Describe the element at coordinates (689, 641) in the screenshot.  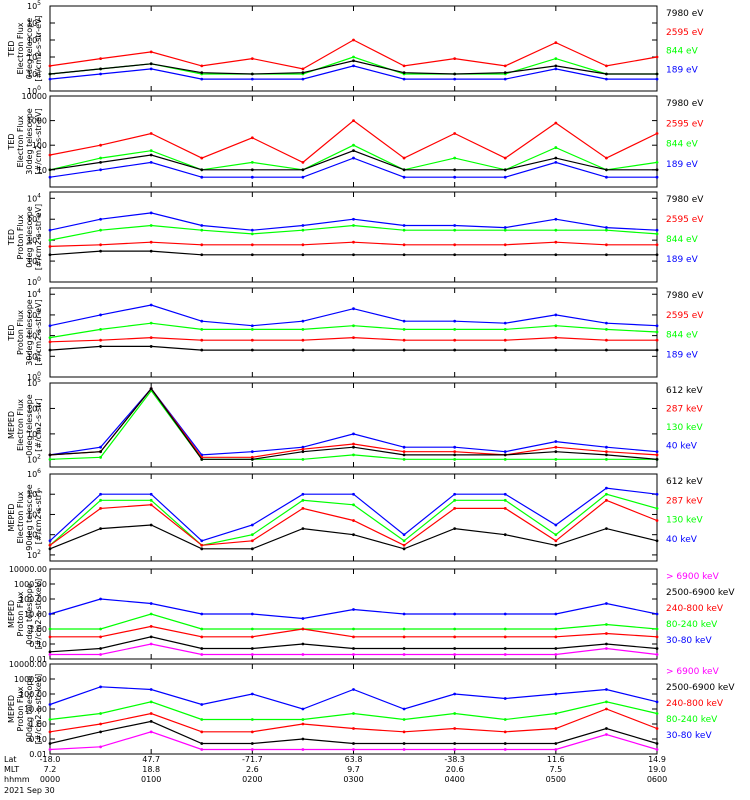
I see `legend-entry: 30-80 keV` at that location.